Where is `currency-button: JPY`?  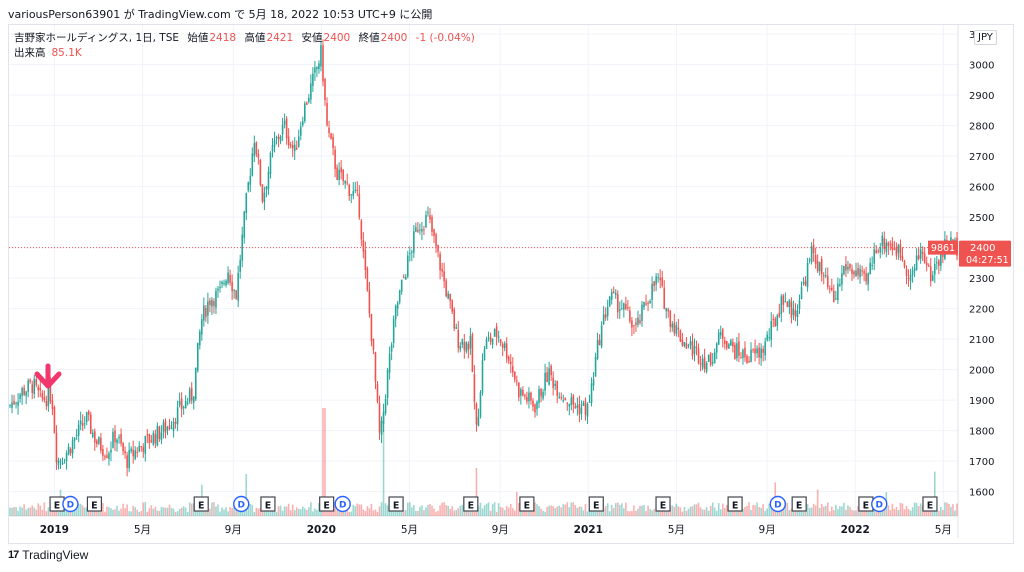 currency-button: JPY is located at coordinates (985, 37).